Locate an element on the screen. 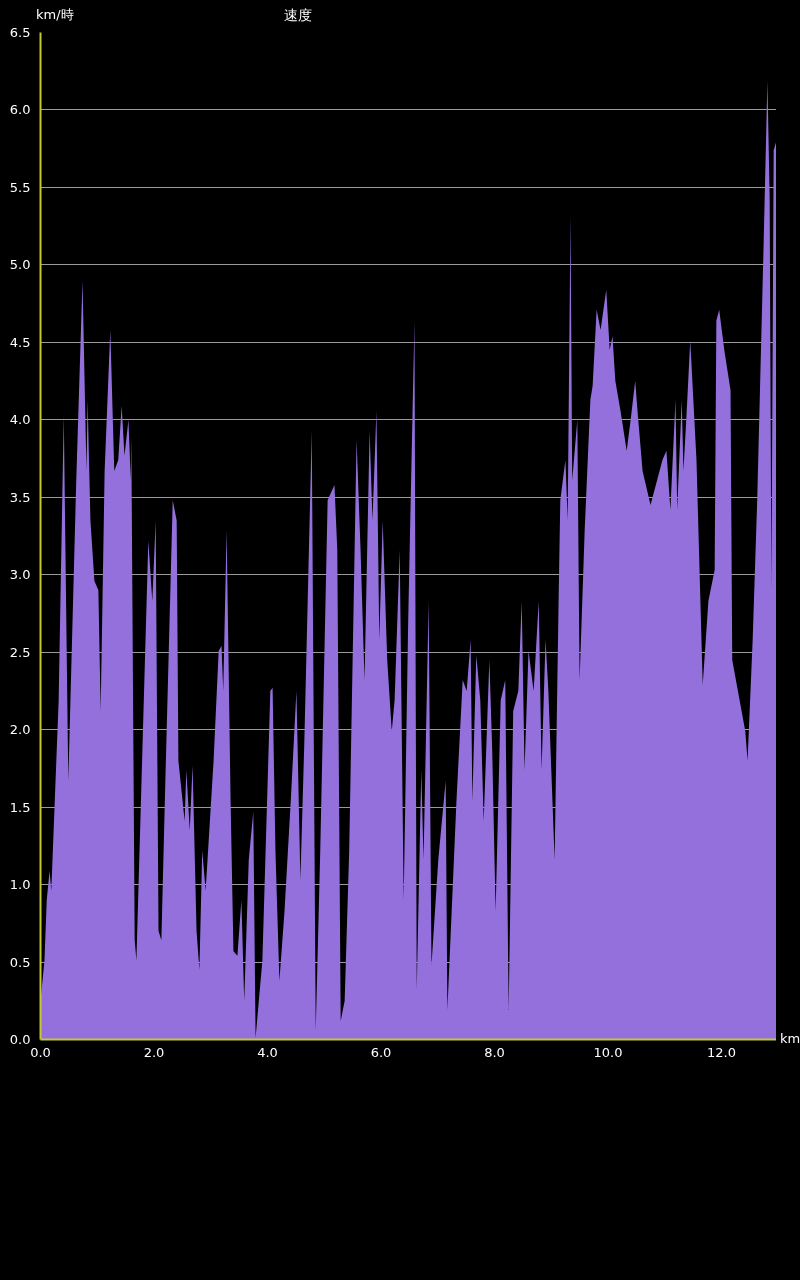 The image size is (800, 1280). x-tick-label: 6.0 is located at coordinates (381, 1052).